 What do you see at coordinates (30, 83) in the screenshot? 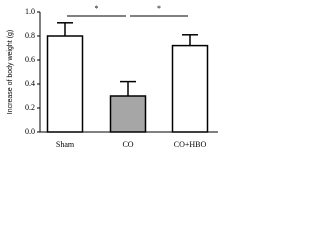
I see `y-tick-label: 0.4` at bounding box center [30, 83].